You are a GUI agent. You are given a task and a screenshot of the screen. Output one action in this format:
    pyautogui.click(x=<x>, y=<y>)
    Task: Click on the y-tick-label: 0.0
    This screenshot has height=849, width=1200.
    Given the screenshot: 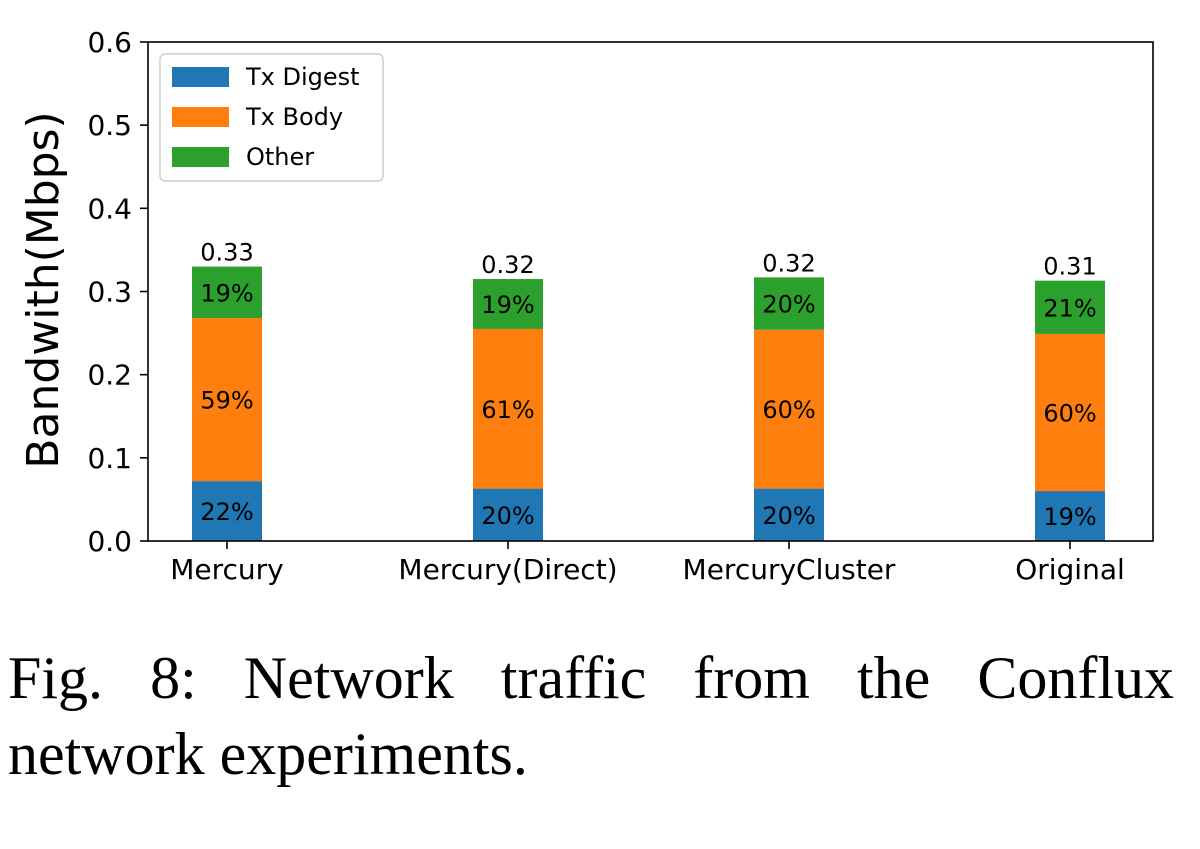 What is the action you would take?
    pyautogui.click(x=109, y=541)
    